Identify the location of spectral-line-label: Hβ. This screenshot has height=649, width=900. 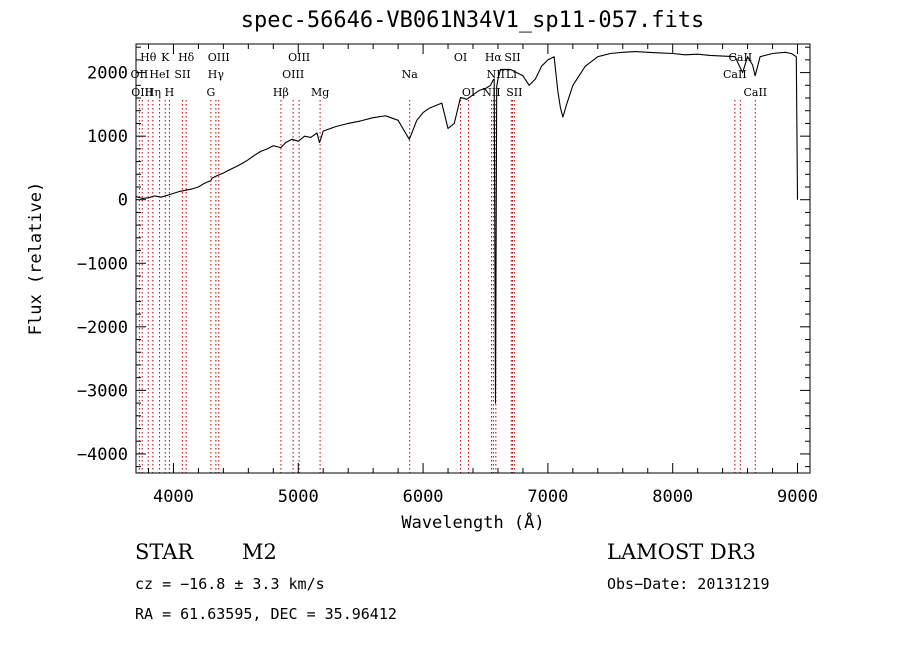
(281, 92).